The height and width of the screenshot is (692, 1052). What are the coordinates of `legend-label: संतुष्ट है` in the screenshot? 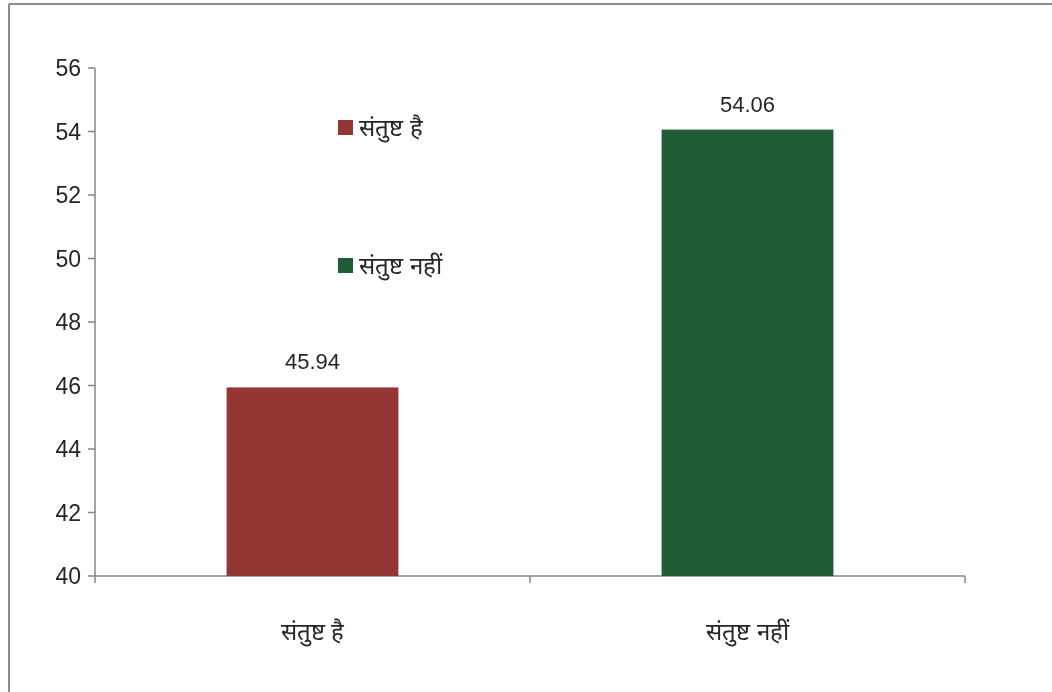 It's located at (391, 127).